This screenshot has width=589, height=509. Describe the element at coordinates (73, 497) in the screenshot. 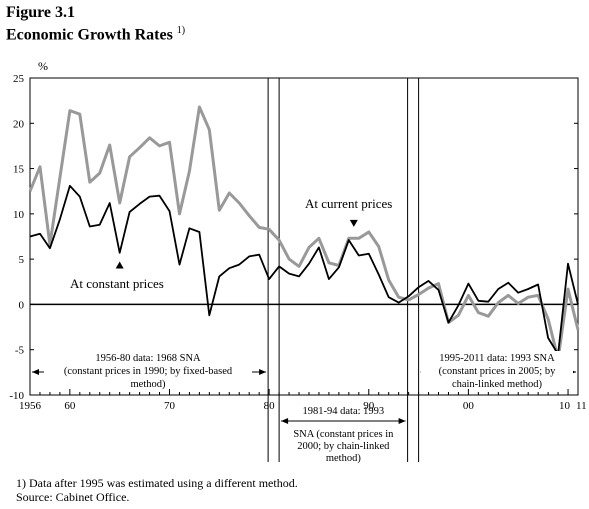

I see `source-note: Source: Cabinet Office.` at that location.